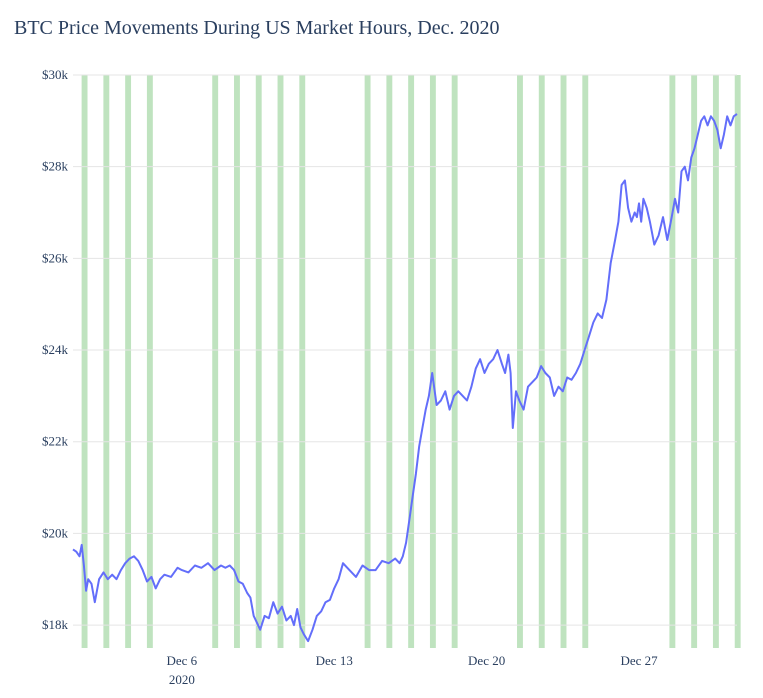  I want to click on y-tick-label: $22k, so click(55, 441).